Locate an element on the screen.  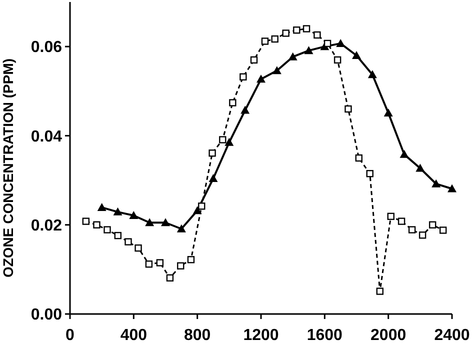
x-tick-label: 400 is located at coordinates (134, 335).